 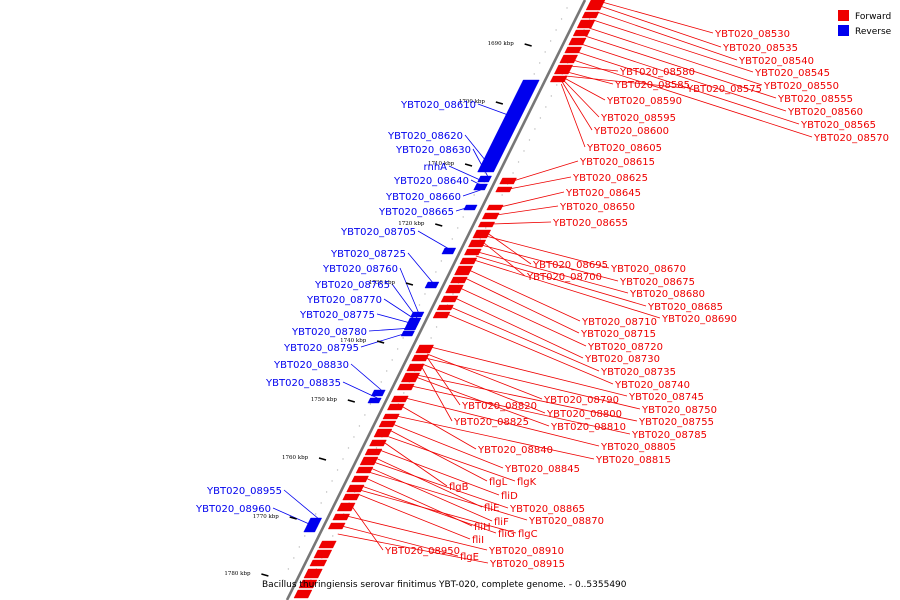 I want to click on gene-label-flig: fliG, so click(x=506, y=534).